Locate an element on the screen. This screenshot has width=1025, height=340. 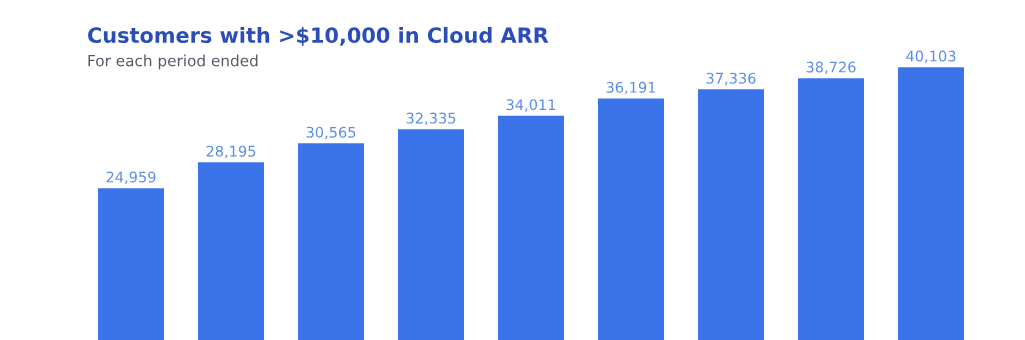
data-label: 32,335 is located at coordinates (431, 119).